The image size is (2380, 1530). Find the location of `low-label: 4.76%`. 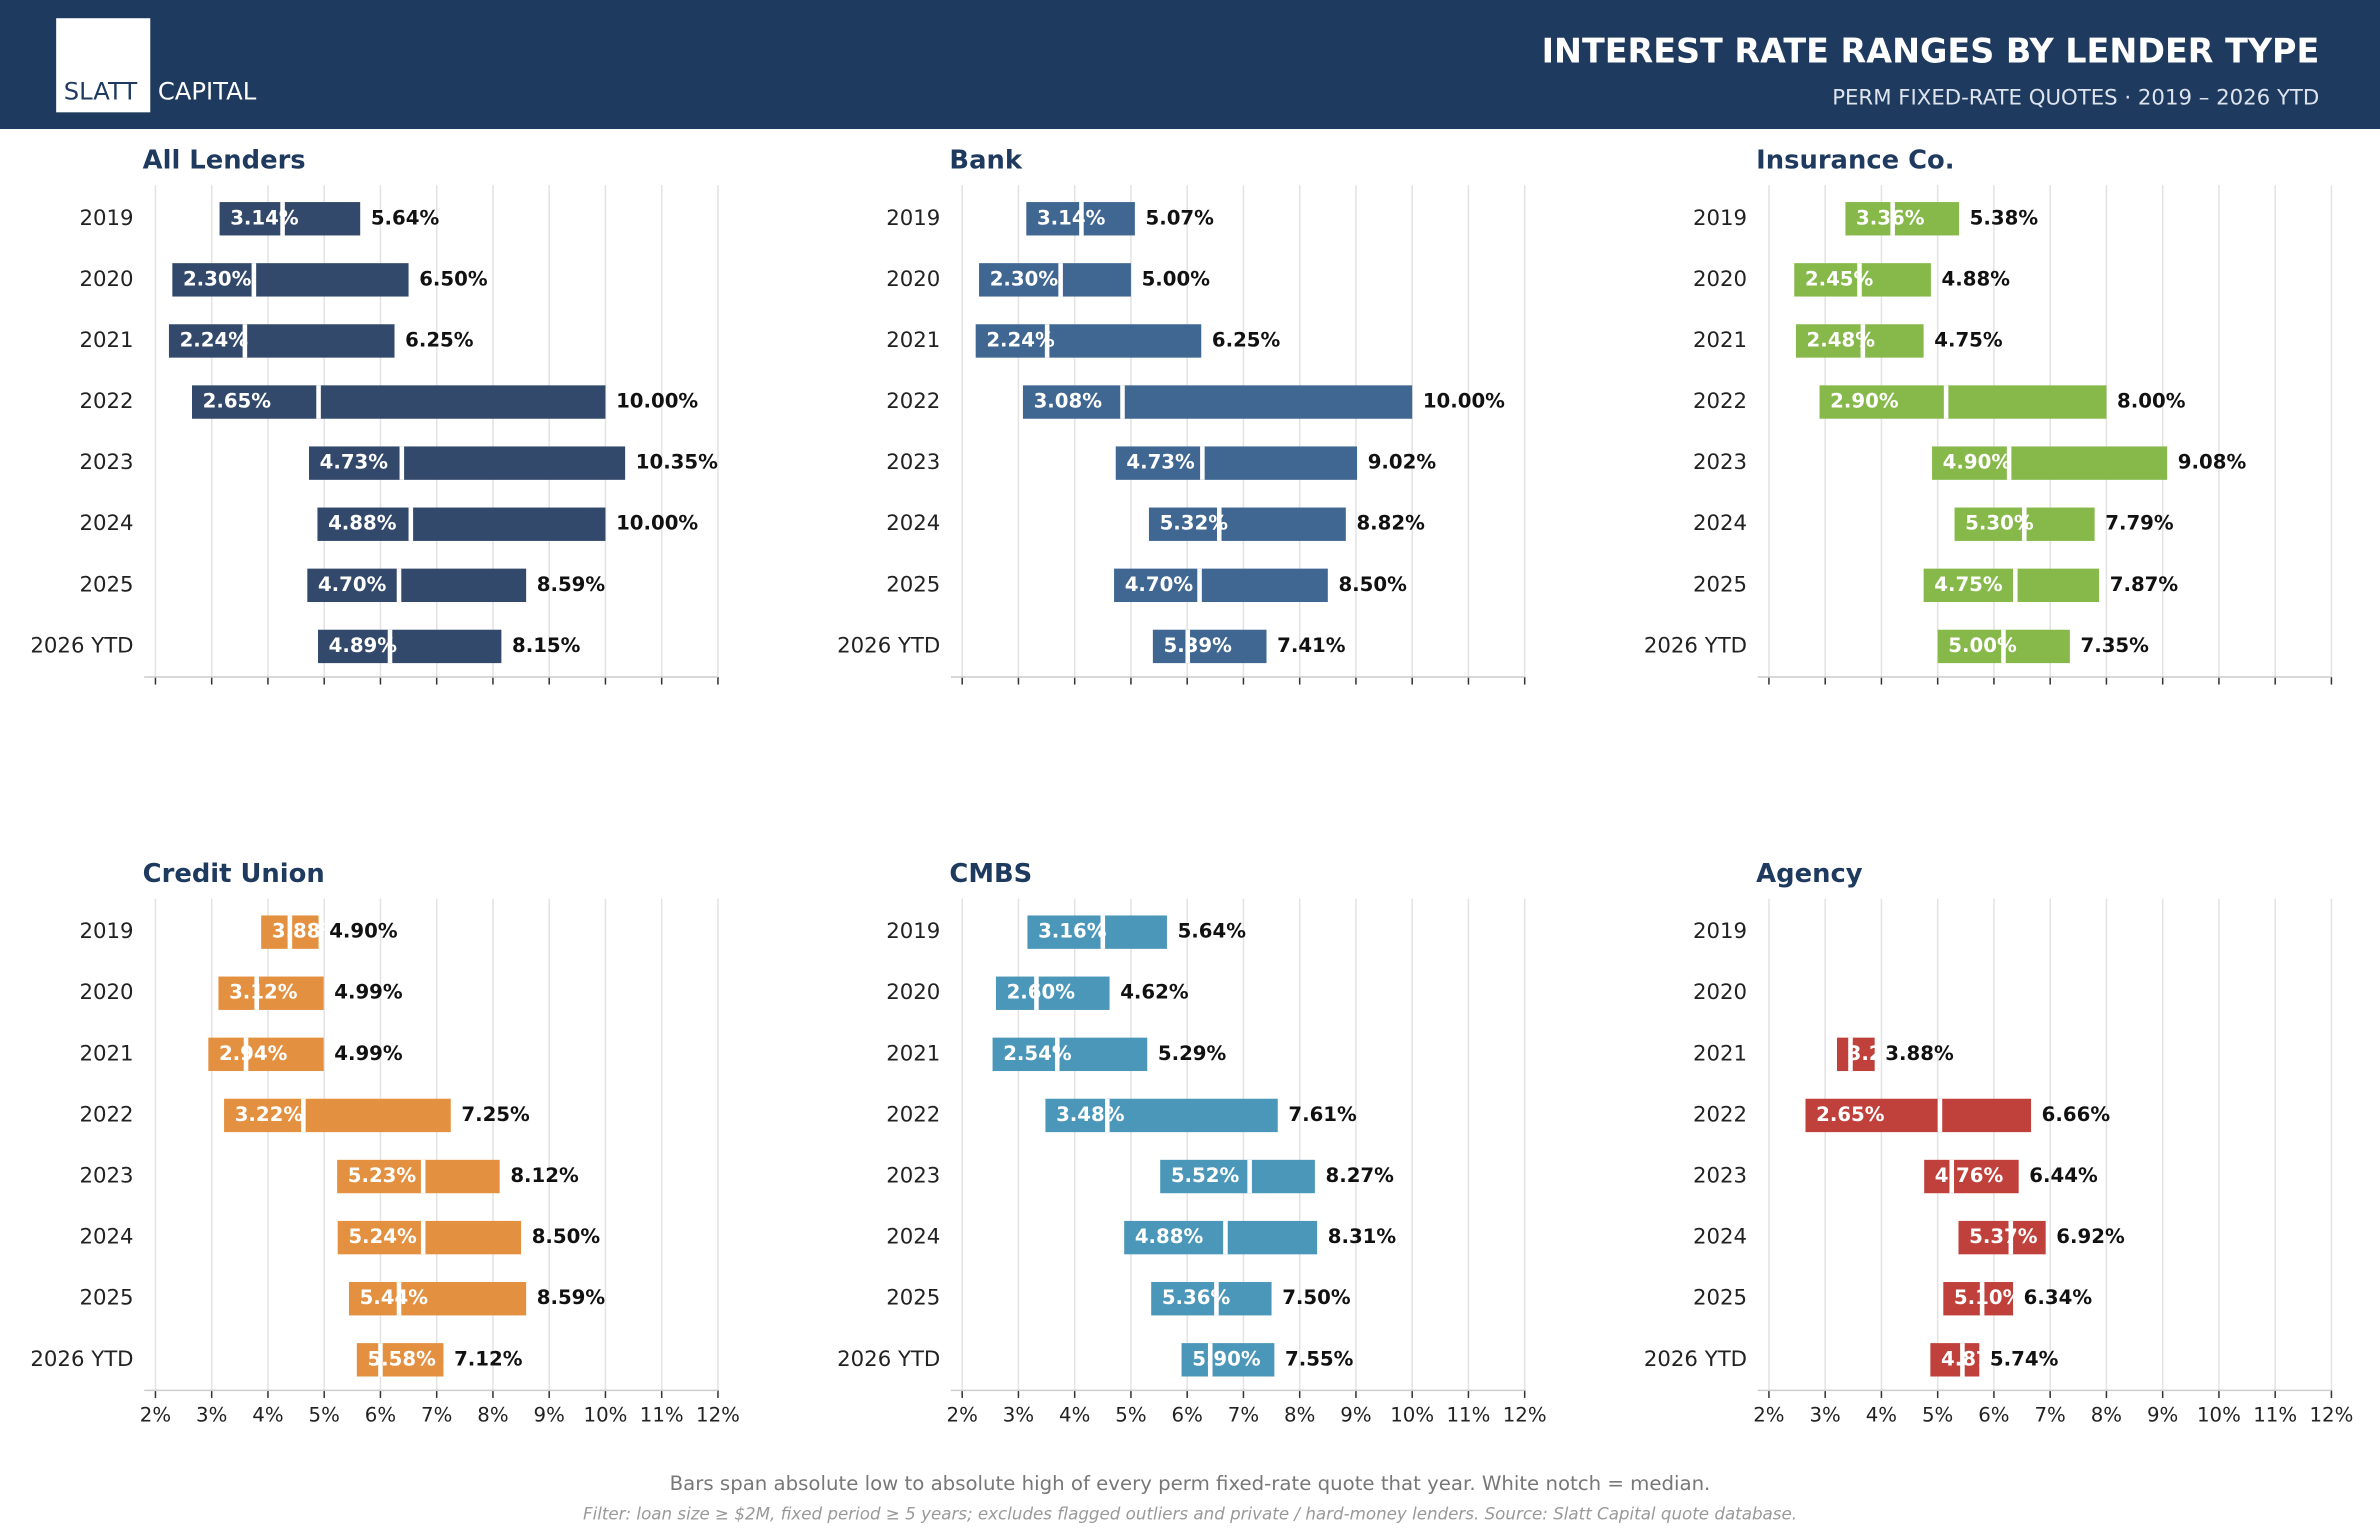

low-label: 4.76% is located at coordinates (1969, 1175).